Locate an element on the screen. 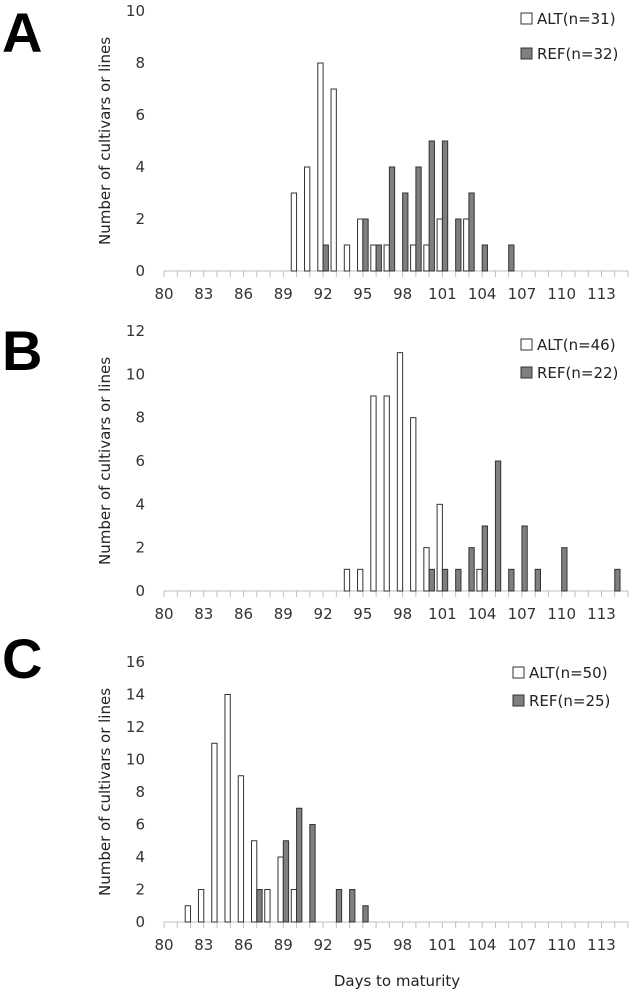  legend: ALT(n=50) REF(n=25) is located at coordinates (561, 687).